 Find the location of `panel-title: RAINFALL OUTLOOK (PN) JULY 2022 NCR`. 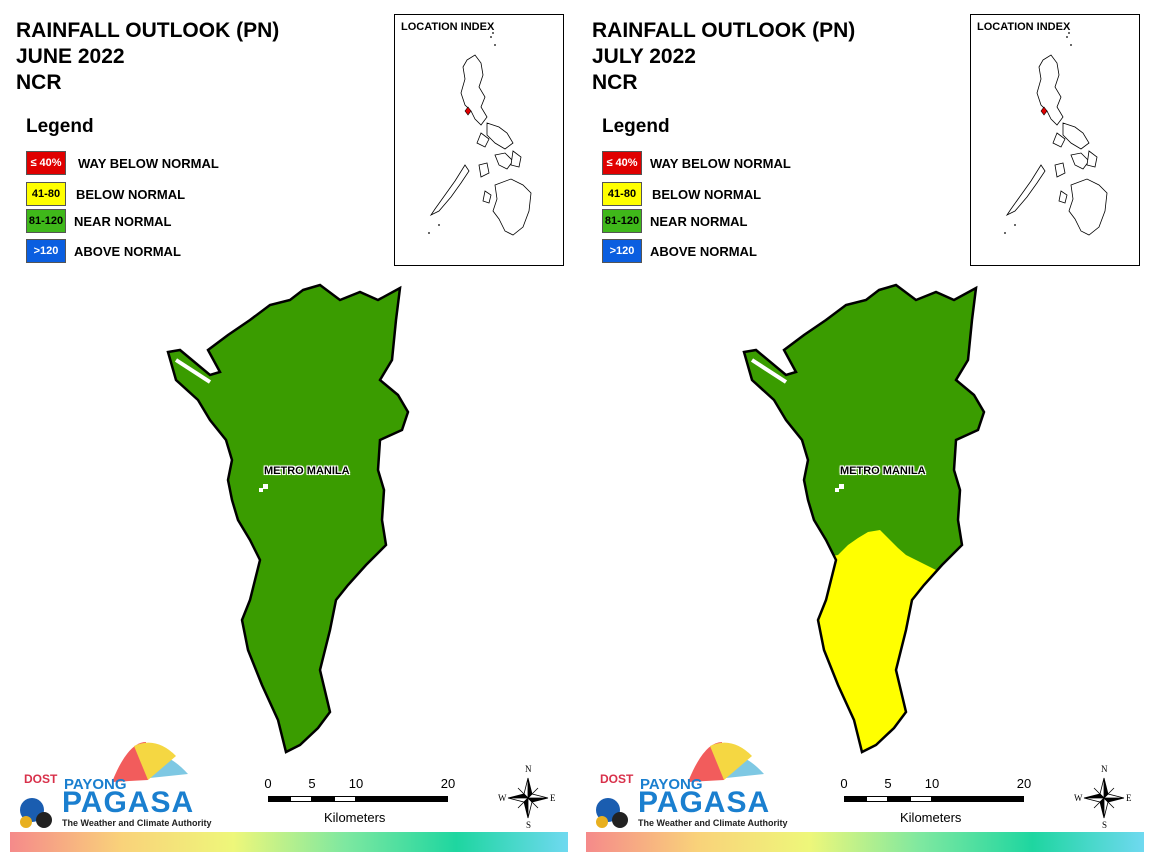

panel-title: RAINFALL OUTLOOK (PN) JULY 2022 NCR is located at coordinates (723, 57).